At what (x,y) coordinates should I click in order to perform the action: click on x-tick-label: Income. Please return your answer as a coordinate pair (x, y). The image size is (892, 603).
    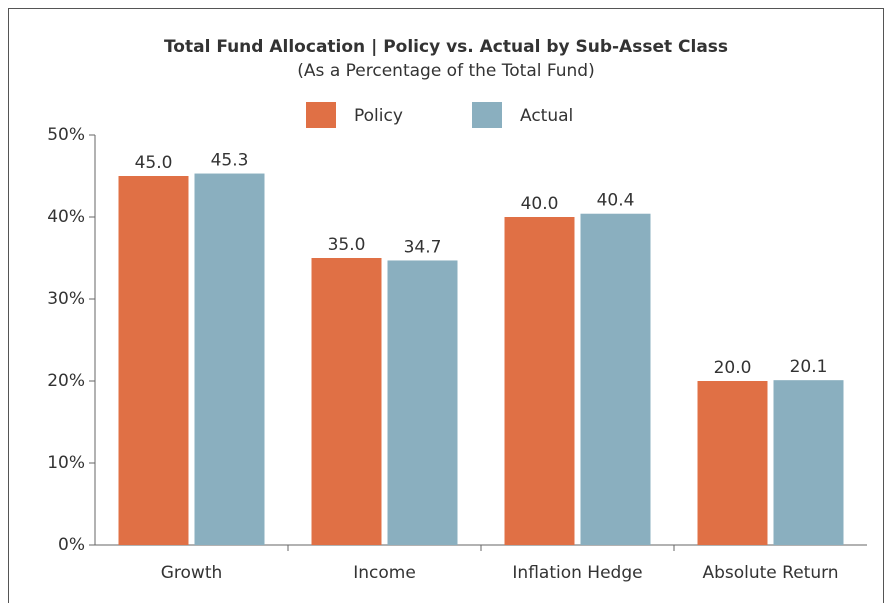
    Looking at the image, I should click on (384, 573).